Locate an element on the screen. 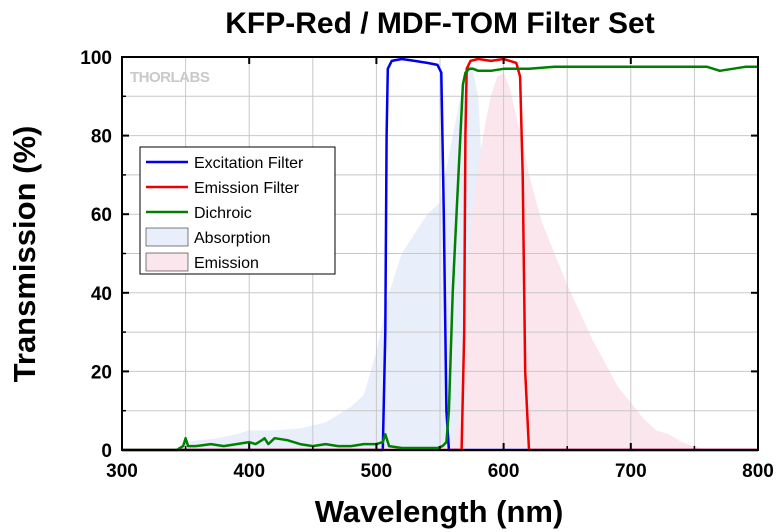  legend-label: Emission Filter is located at coordinates (247, 188).